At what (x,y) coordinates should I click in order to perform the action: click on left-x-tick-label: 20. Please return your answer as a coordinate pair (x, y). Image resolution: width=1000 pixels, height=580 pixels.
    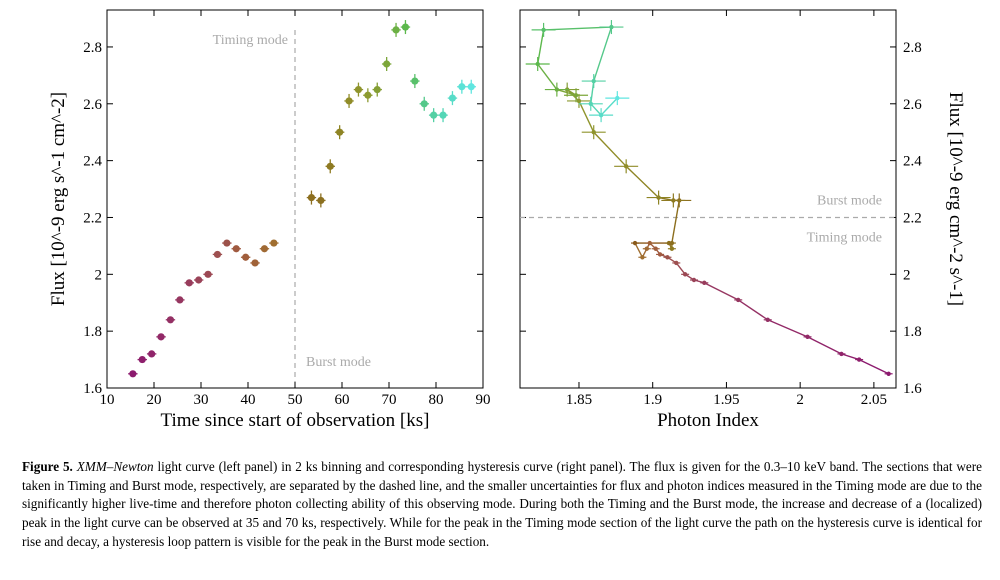
    Looking at the image, I should click on (154, 400).